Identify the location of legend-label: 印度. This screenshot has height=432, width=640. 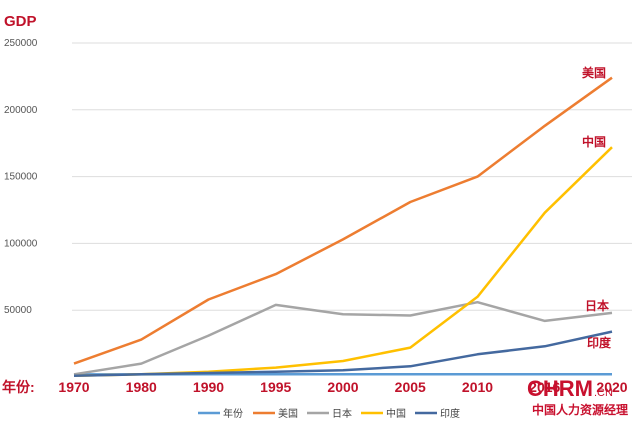
(450, 413).